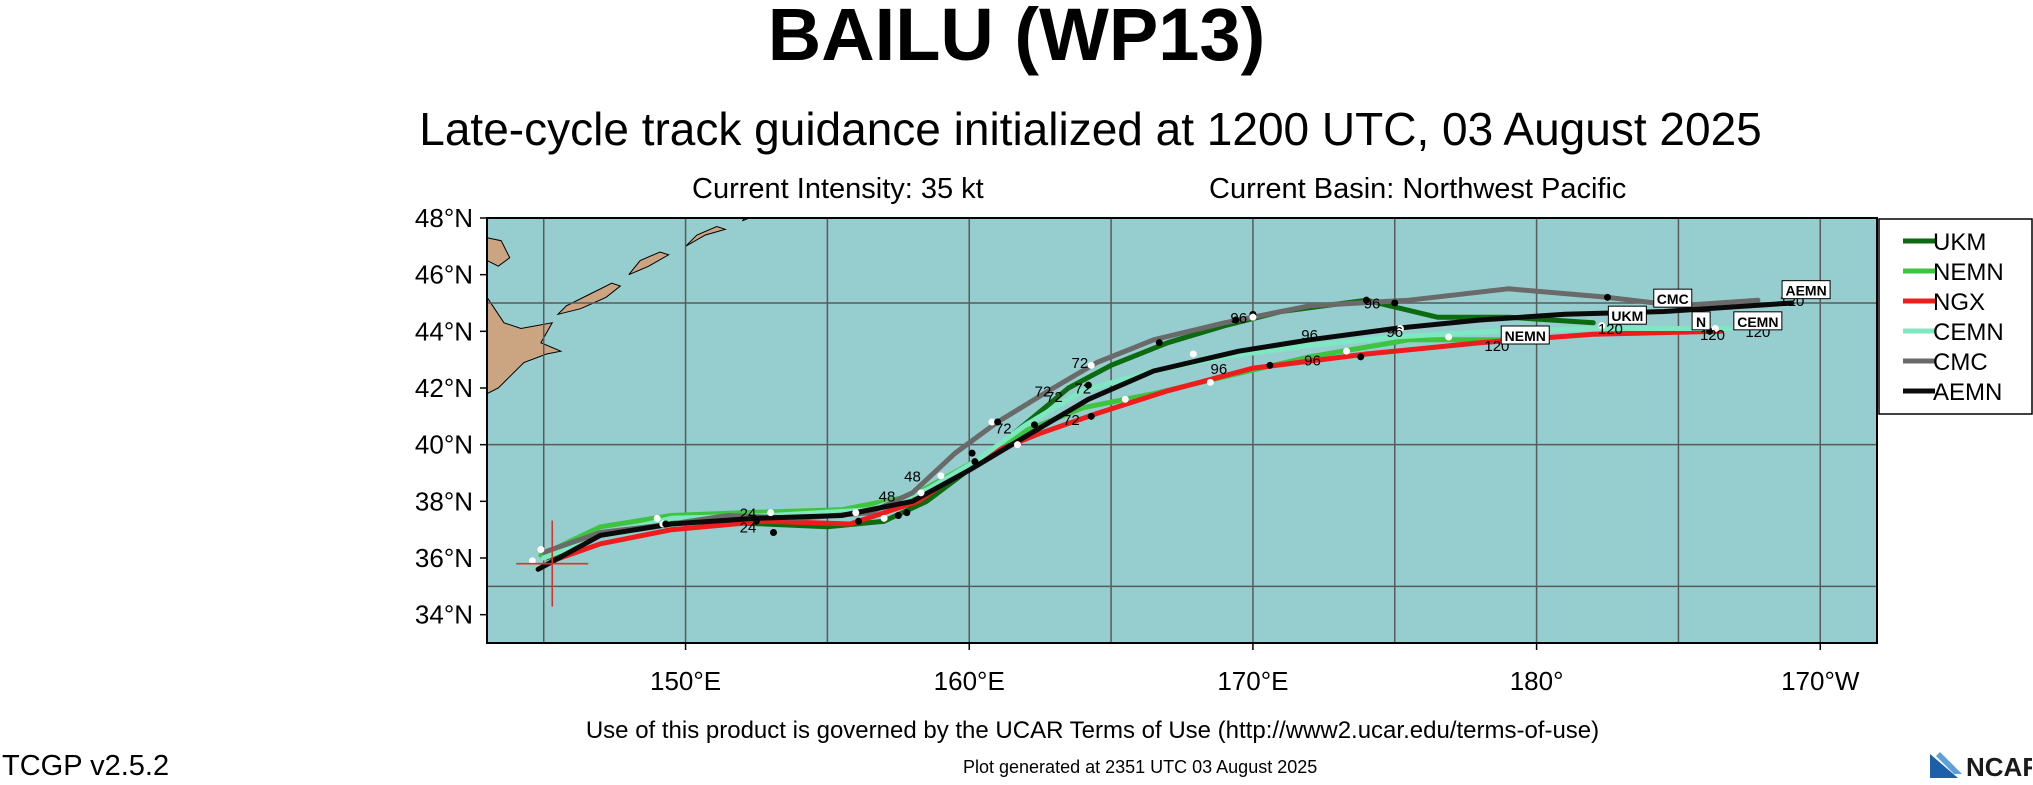 This screenshot has width=2033, height=785. Describe the element at coordinates (969, 681) in the screenshot. I see `lon-tick-label: 160°E` at that location.